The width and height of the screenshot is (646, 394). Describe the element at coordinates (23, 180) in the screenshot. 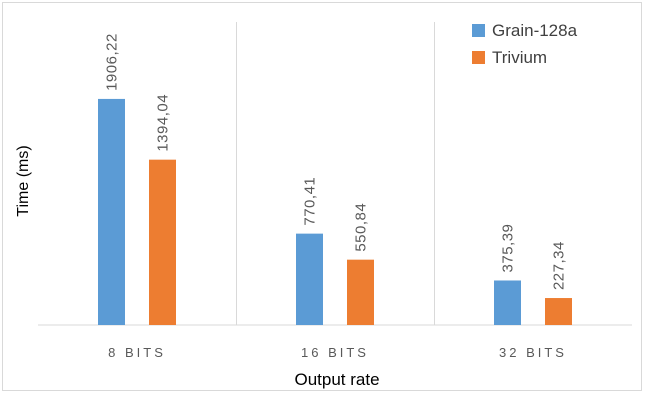

I see `y-axis-title: Time (ms)` at that location.